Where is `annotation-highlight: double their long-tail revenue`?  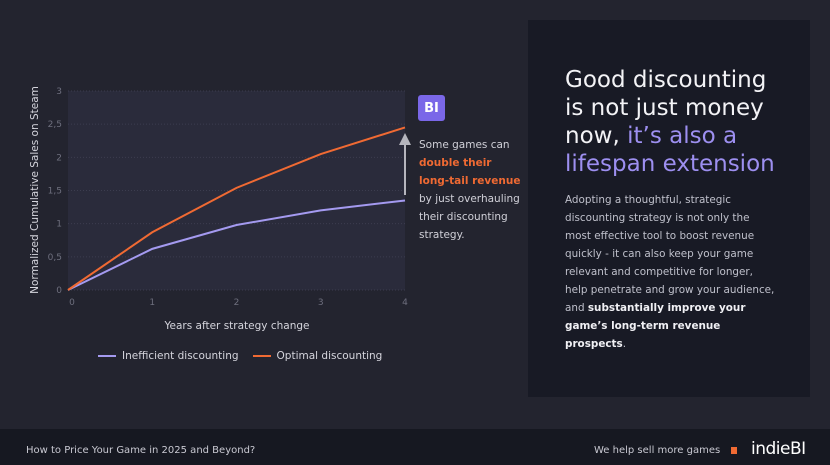 annotation-highlight: double their long-tail revenue is located at coordinates (470, 172).